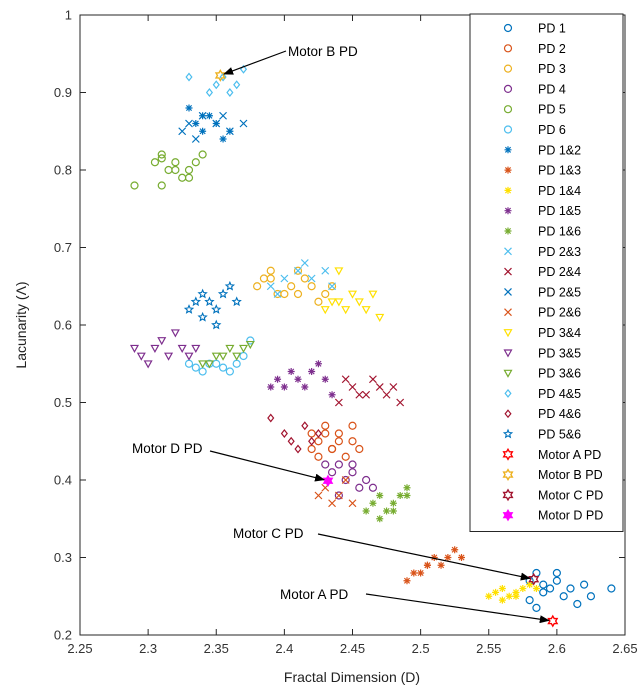 The width and height of the screenshot is (641, 689). I want to click on legend-entry: PD 1&3, so click(542, 171).